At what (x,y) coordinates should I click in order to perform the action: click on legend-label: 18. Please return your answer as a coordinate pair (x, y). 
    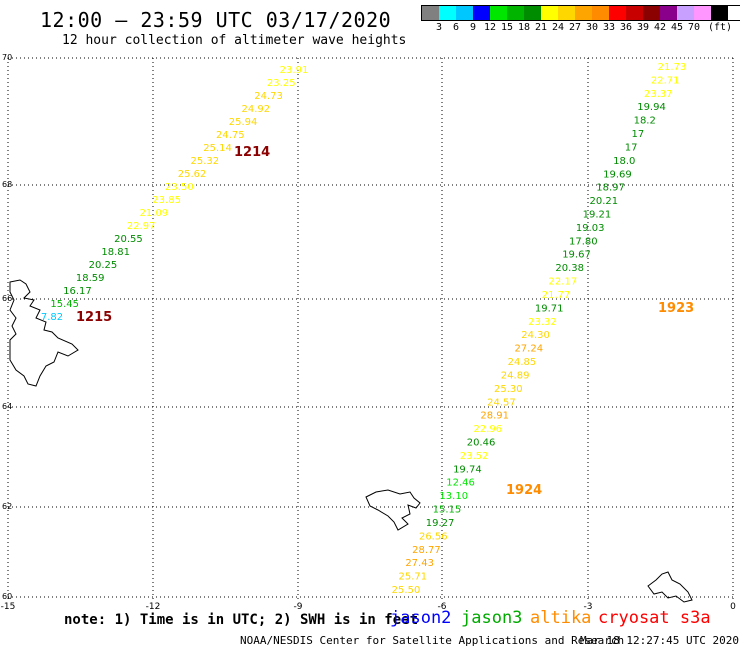
    Looking at the image, I should click on (524, 27).